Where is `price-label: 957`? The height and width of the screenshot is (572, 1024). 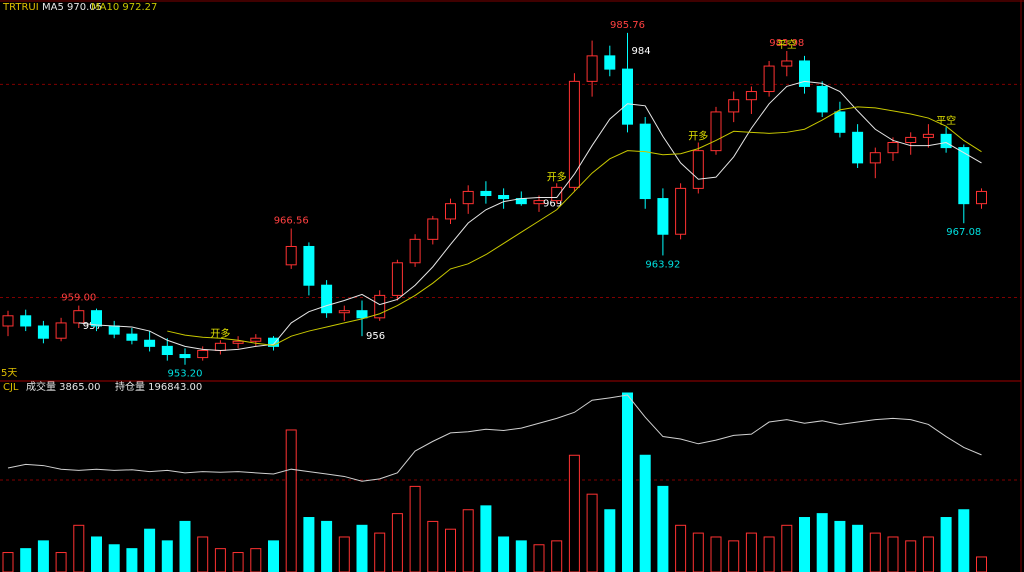
price-label: 957 is located at coordinates (92, 326).